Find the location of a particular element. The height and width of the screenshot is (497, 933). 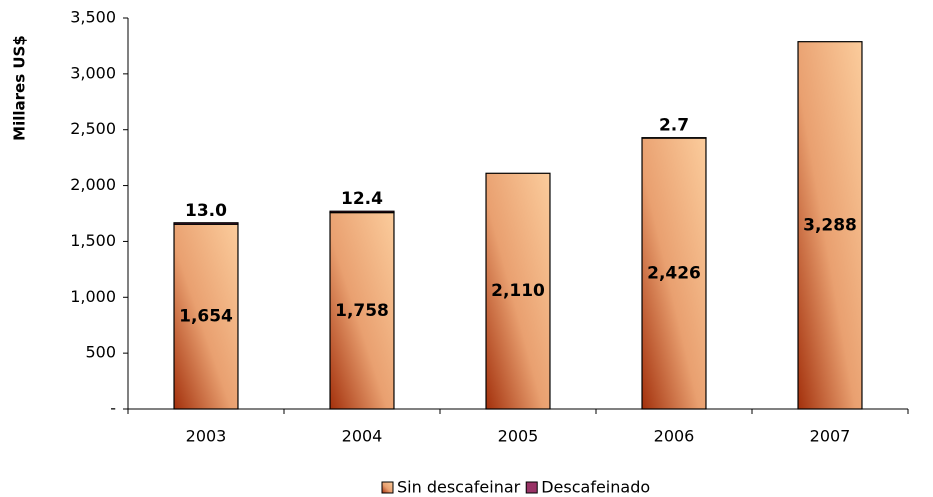

legend-label: Descafeinado is located at coordinates (595, 487).